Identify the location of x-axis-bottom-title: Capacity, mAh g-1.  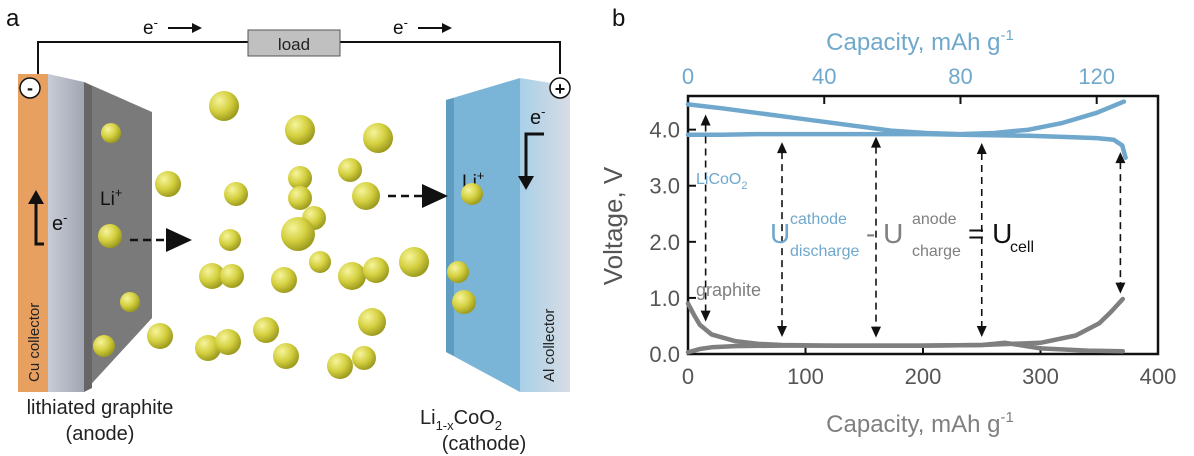
(920, 423).